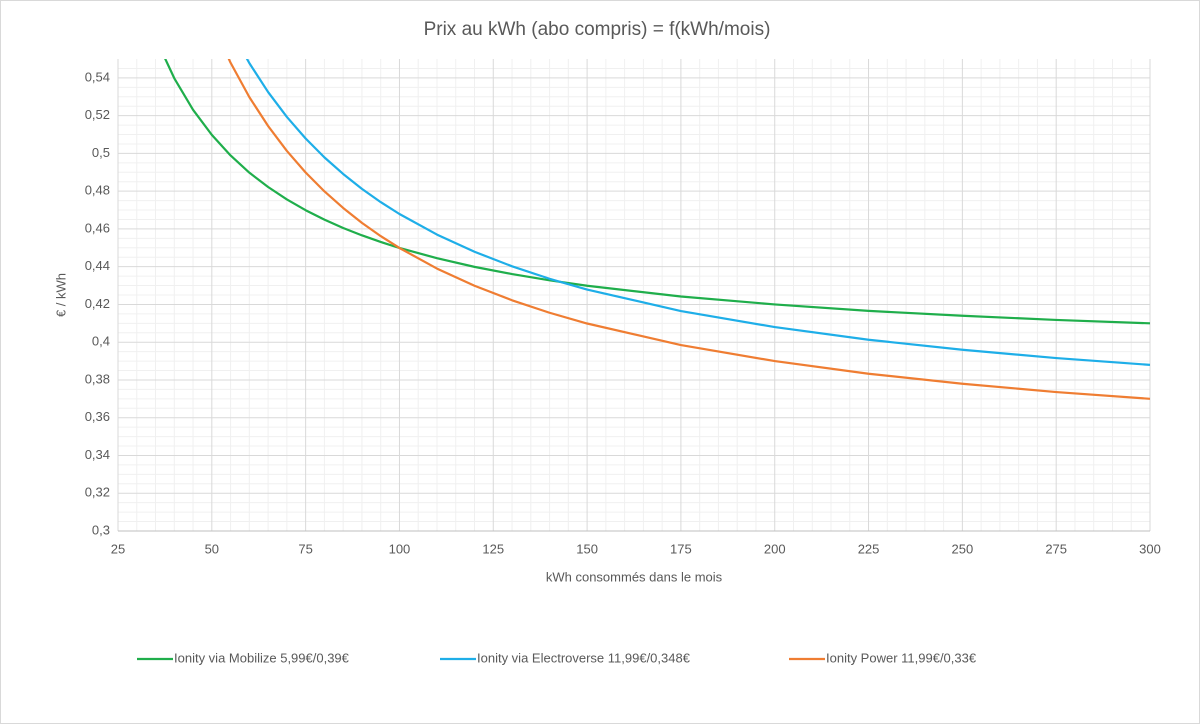 This screenshot has width=1200, height=724. I want to click on x-tick-label: 100, so click(400, 548).